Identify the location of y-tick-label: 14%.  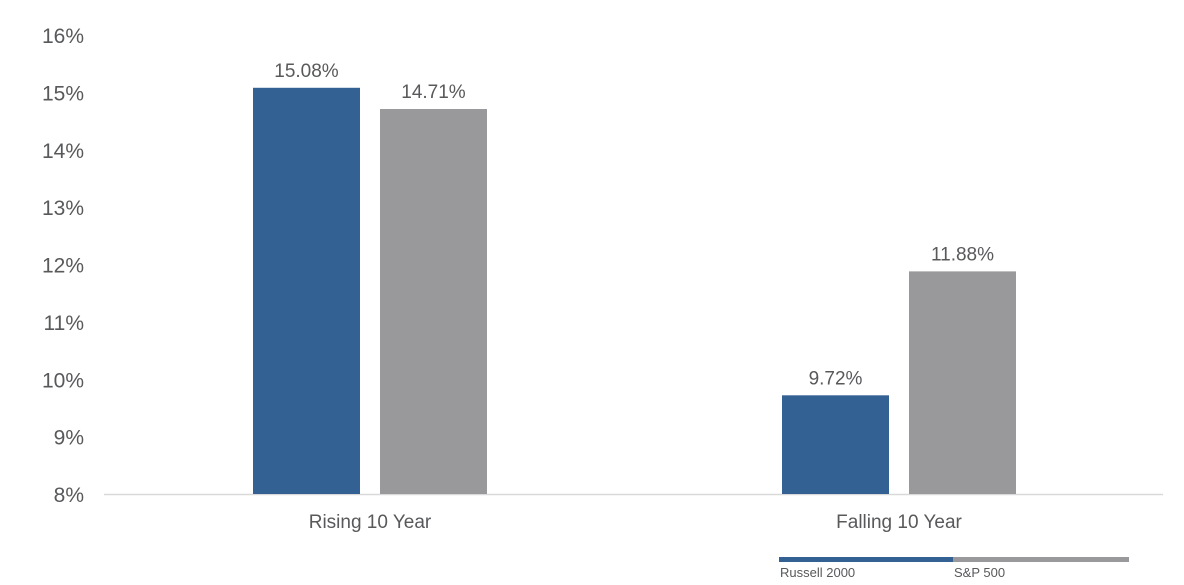
(63, 151).